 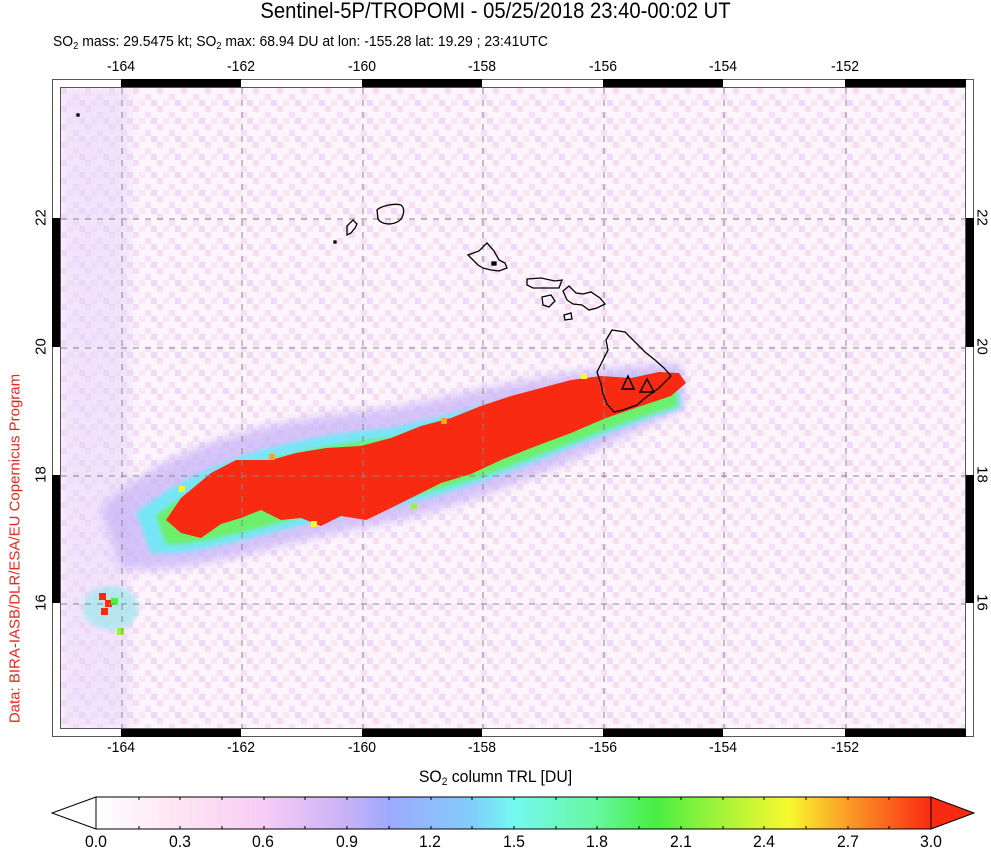 What do you see at coordinates (763, 841) in the screenshot?
I see `colorbar-tick-label: 2.4` at bounding box center [763, 841].